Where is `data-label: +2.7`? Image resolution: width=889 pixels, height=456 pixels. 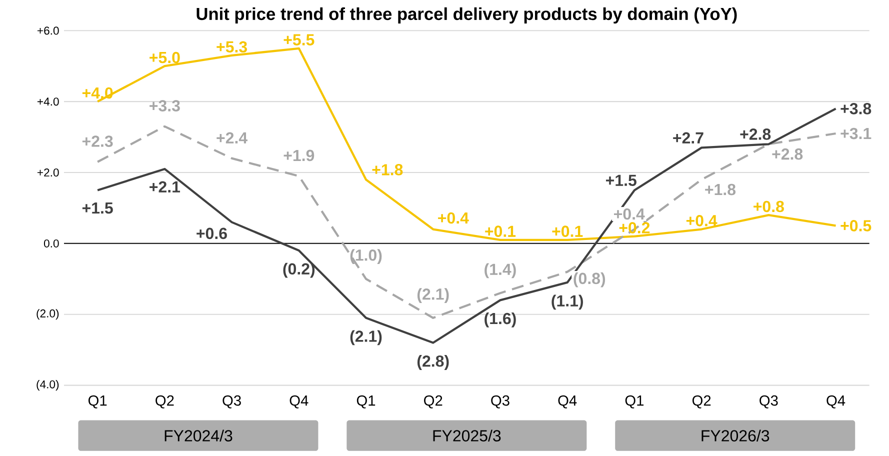 data-label: +2.7 is located at coordinates (688, 138).